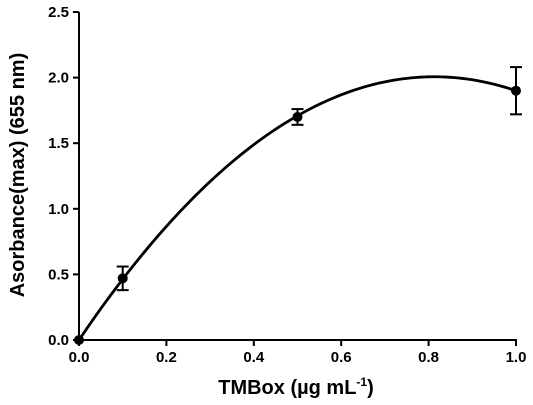  I want to click on y-ticks: 0.0 0.5 1.0 1.5 2.0 2.5, so click(63, 176).